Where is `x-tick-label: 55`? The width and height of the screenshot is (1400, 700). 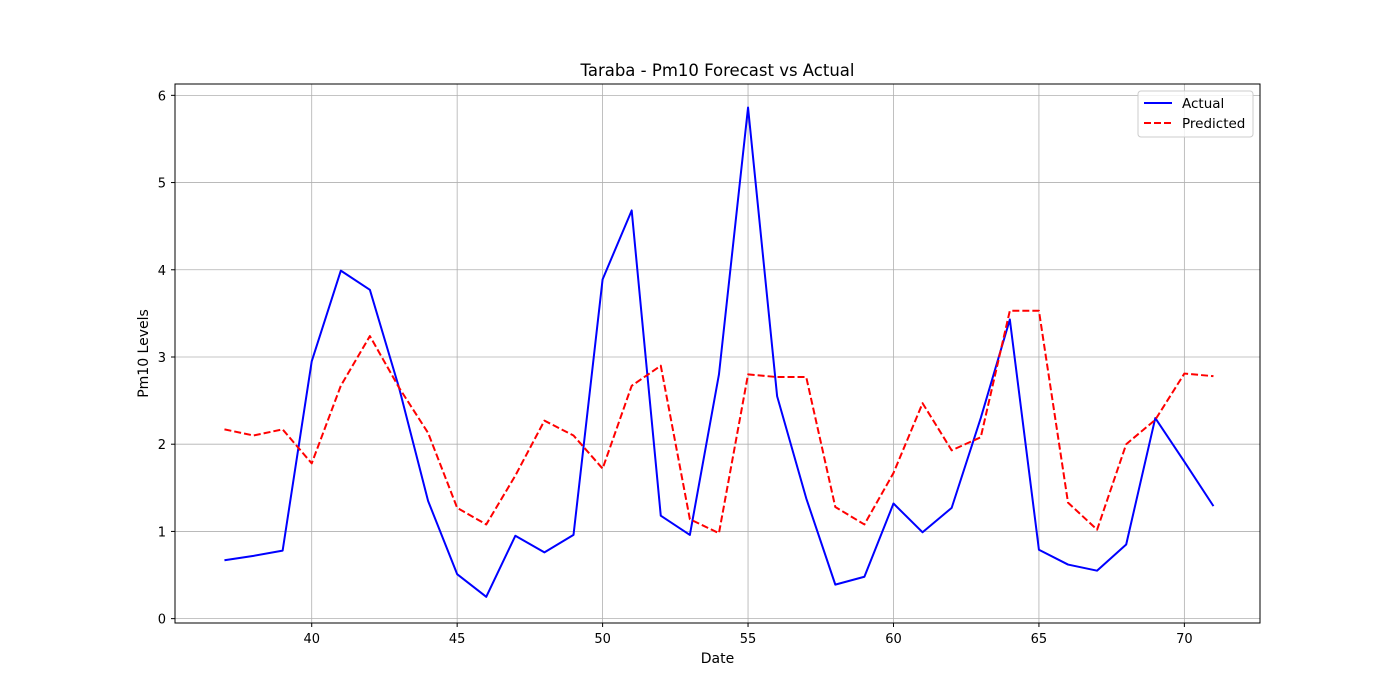
x-tick-label: 55 is located at coordinates (748, 639).